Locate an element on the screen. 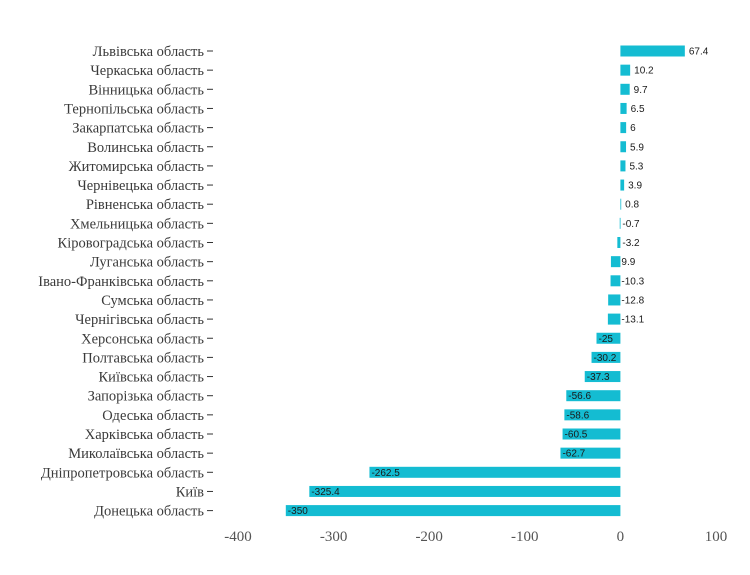 The image size is (750, 575). x-tick-label: -300 is located at coordinates (334, 537).